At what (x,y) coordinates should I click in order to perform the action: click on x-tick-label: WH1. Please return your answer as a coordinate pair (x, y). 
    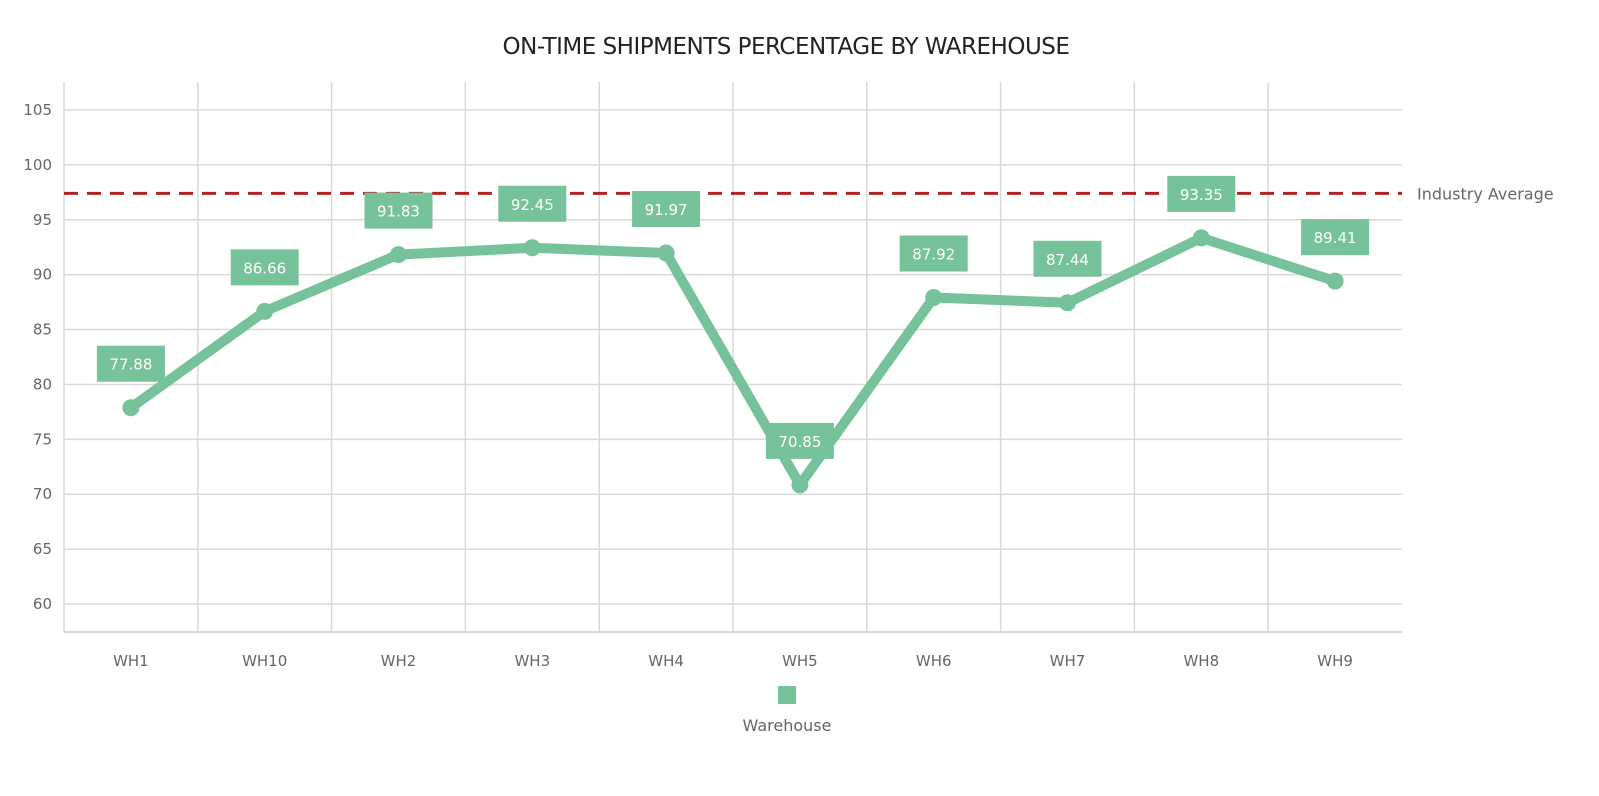
    Looking at the image, I should click on (131, 661).